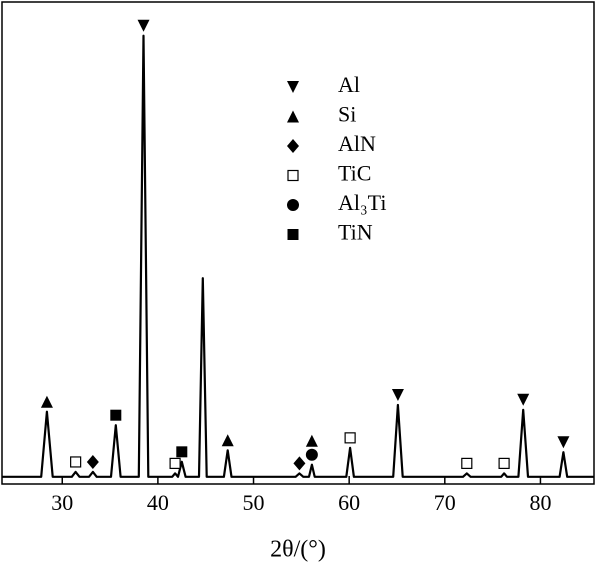 The image size is (596, 569). I want to click on legend-label: Al₃Ti, so click(362, 202).